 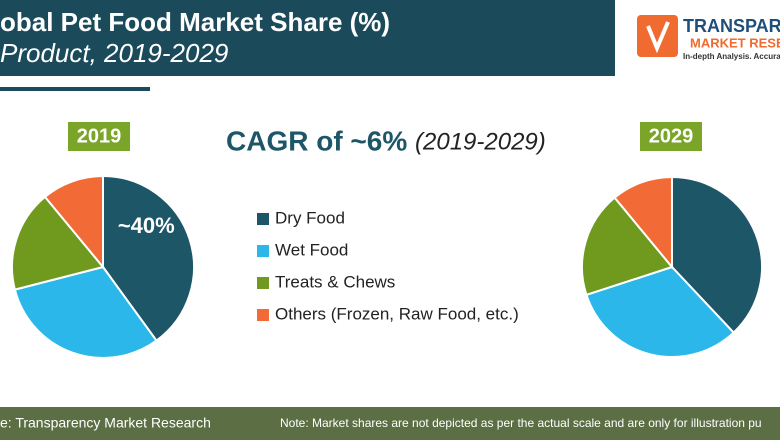 I want to click on legend-label: Wet Food, so click(x=311, y=249).